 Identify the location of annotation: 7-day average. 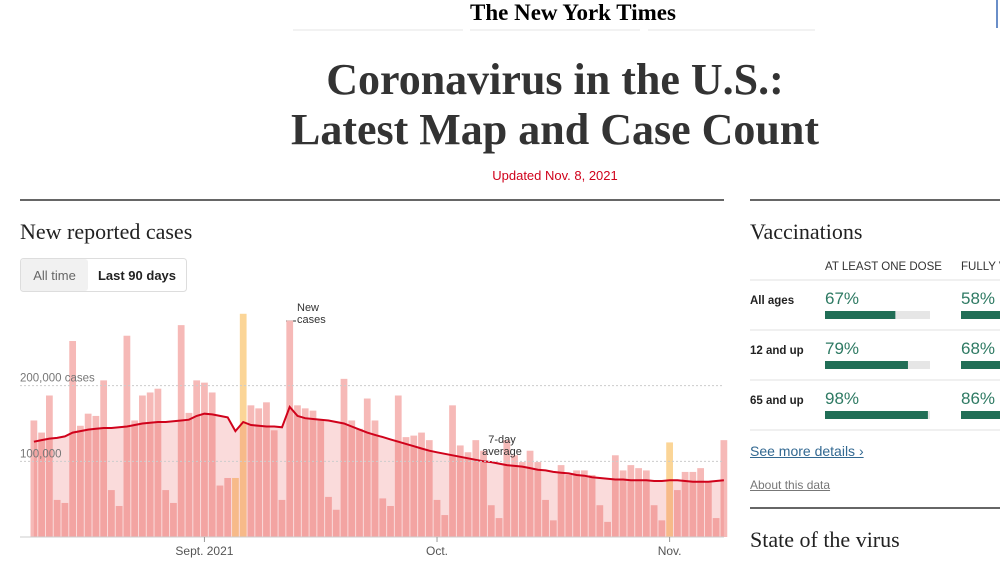
(502, 446).